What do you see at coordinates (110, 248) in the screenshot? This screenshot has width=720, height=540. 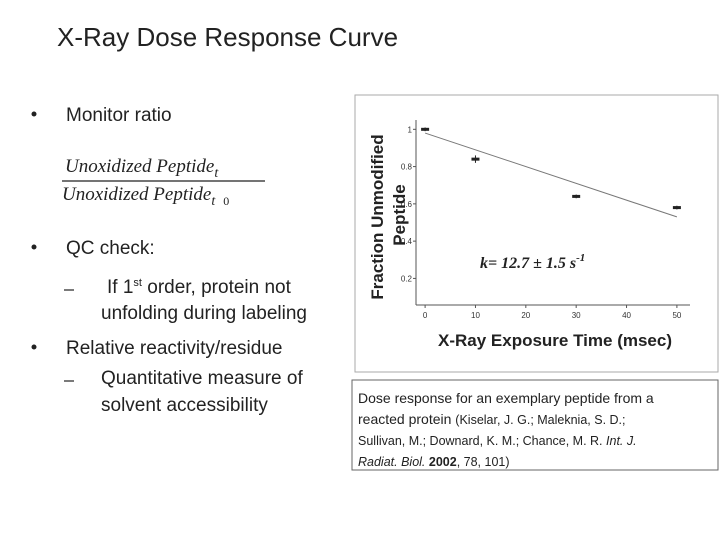 I see `bullet-text: QC check:` at bounding box center [110, 248].